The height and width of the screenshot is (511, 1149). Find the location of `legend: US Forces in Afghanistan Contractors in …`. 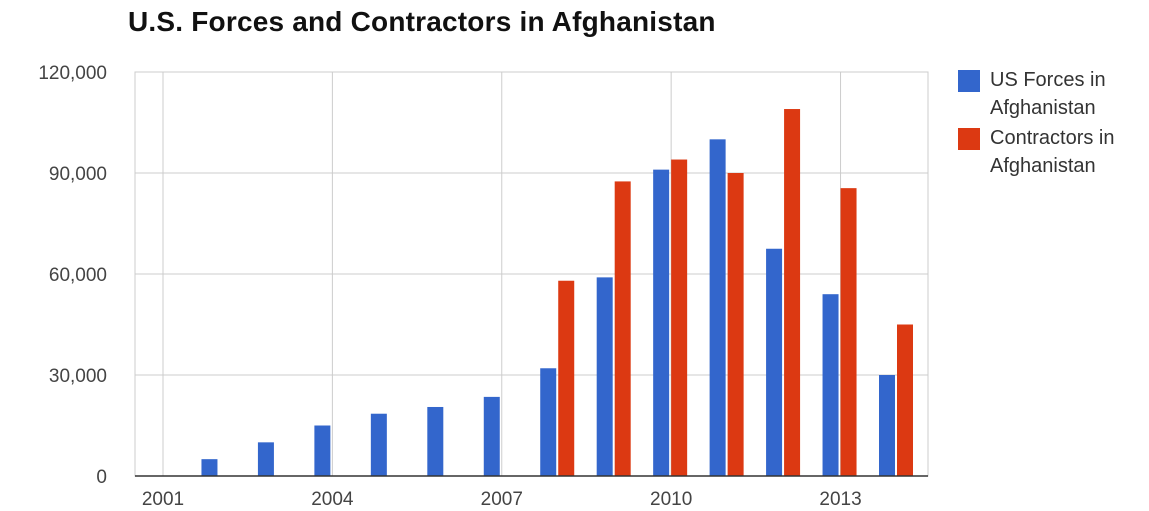

legend: US Forces in Afghanistan Contractors in … is located at coordinates (1050, 124).